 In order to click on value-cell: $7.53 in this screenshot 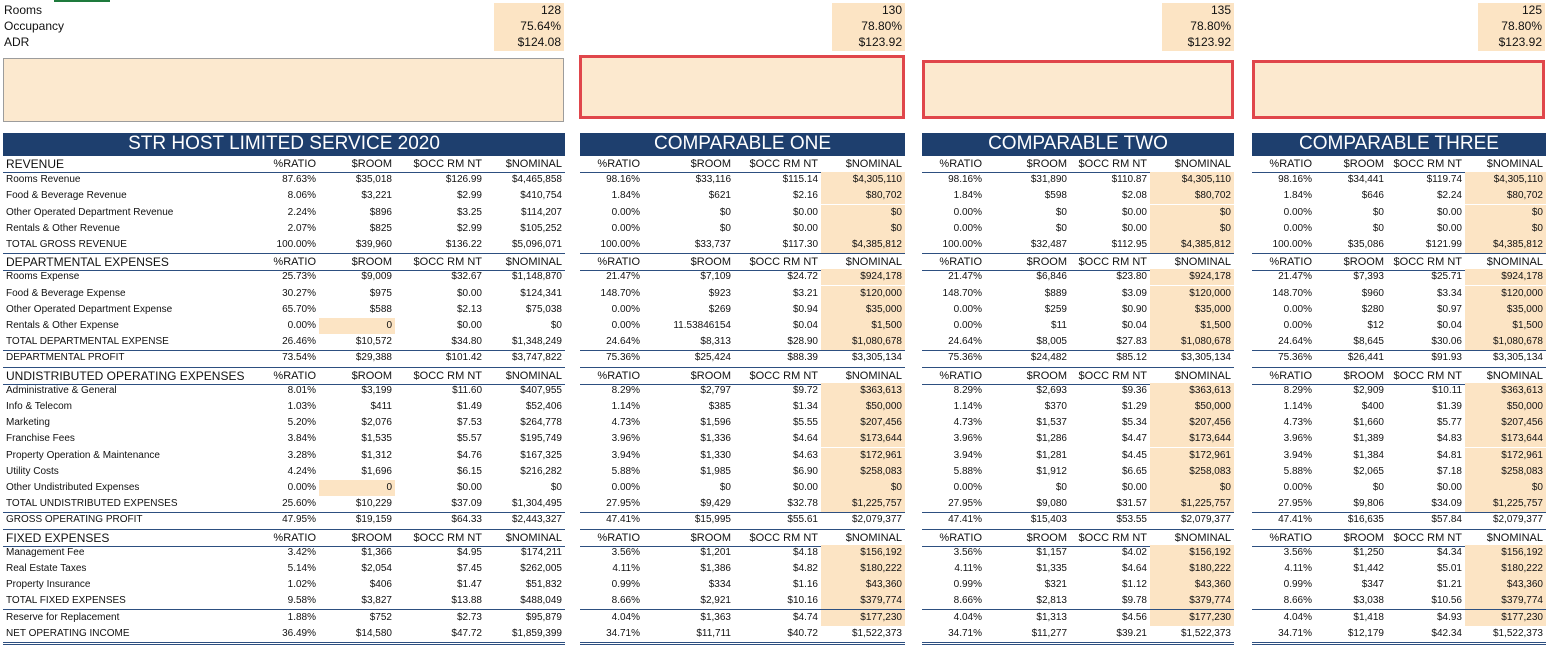, I will do `click(469, 423)`.